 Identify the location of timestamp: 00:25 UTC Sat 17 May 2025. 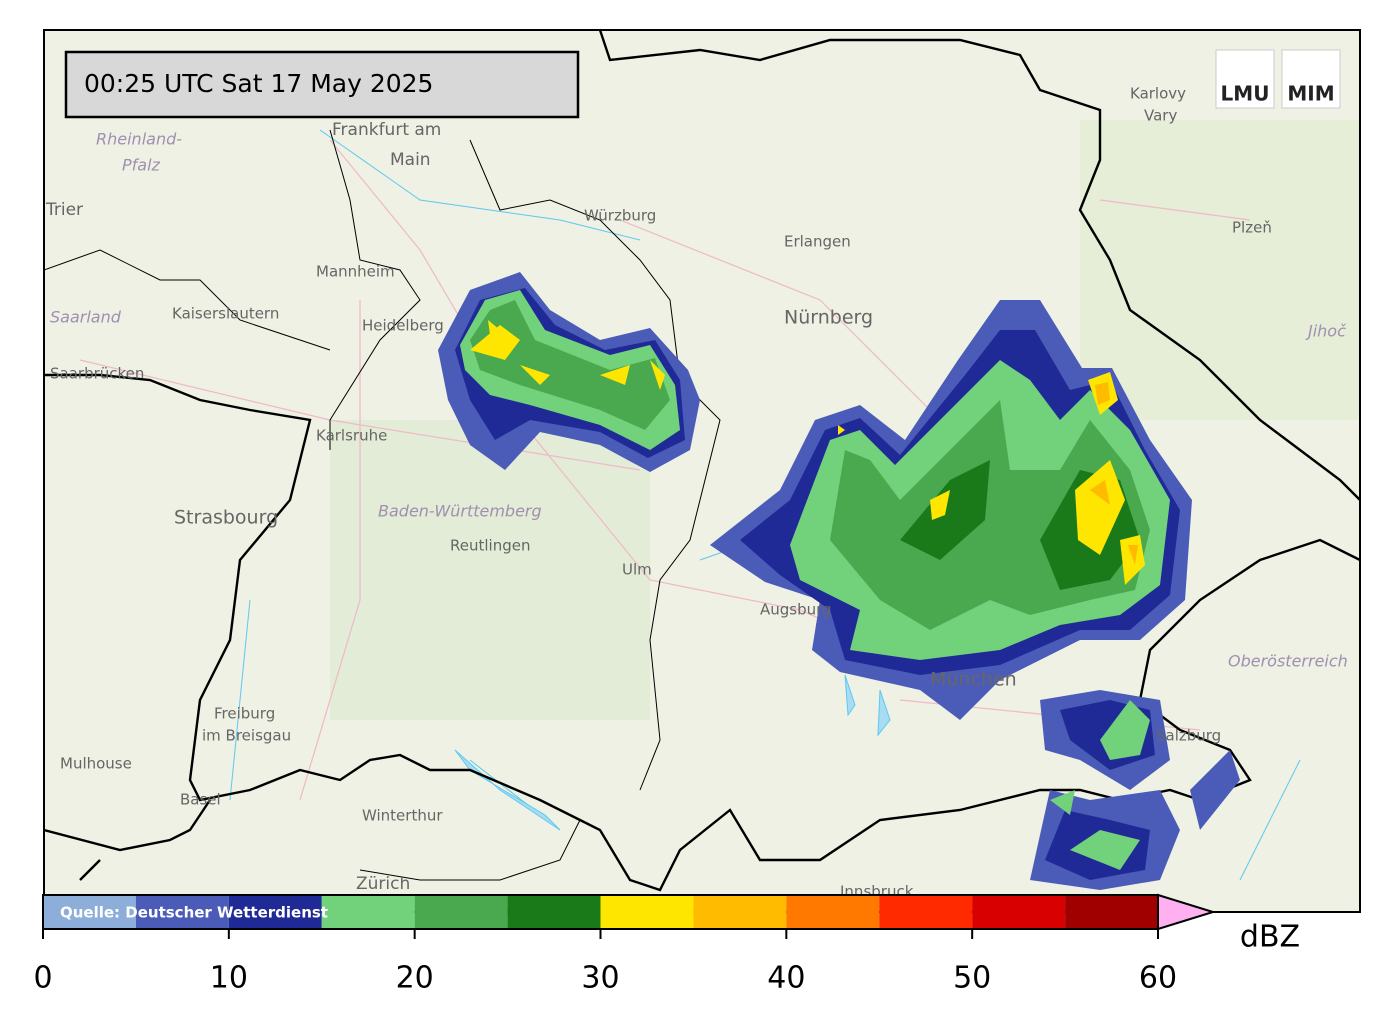
(258, 83).